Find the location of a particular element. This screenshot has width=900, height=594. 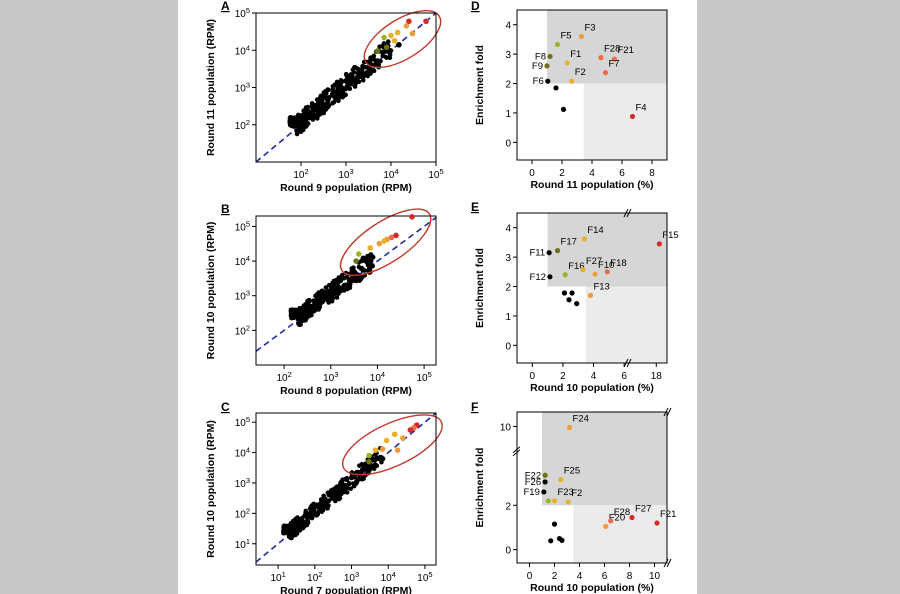

point-label-F: F24 is located at coordinates (581, 419).